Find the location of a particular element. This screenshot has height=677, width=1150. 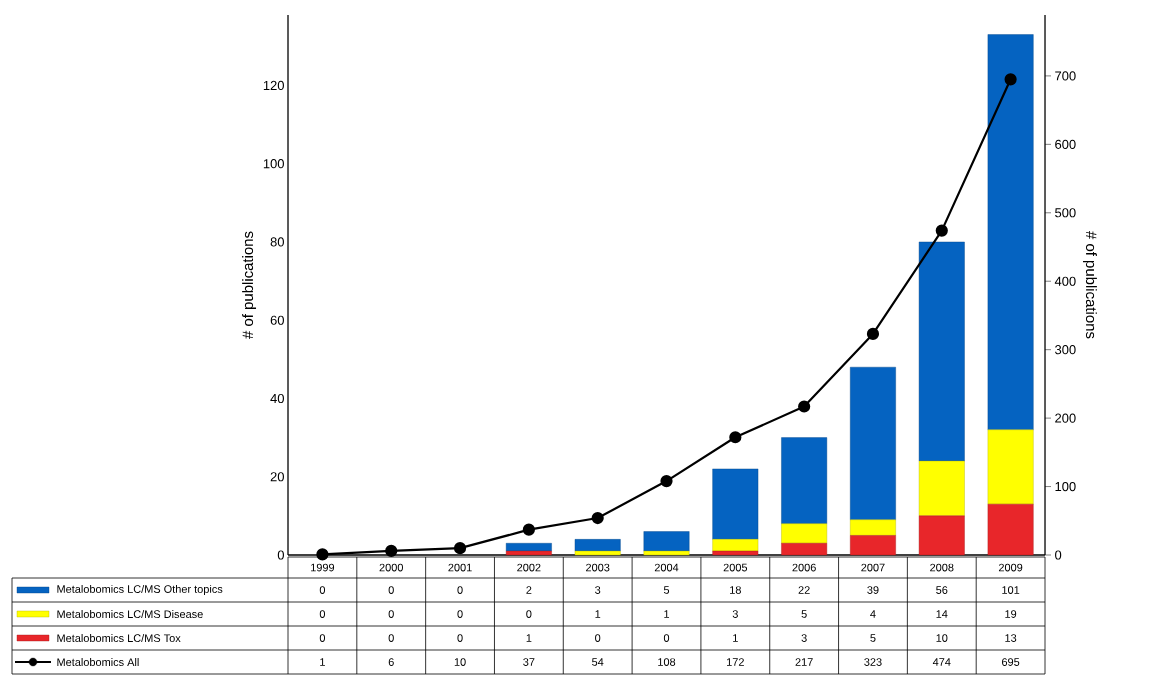

data-label: 6 is located at coordinates (391, 662).